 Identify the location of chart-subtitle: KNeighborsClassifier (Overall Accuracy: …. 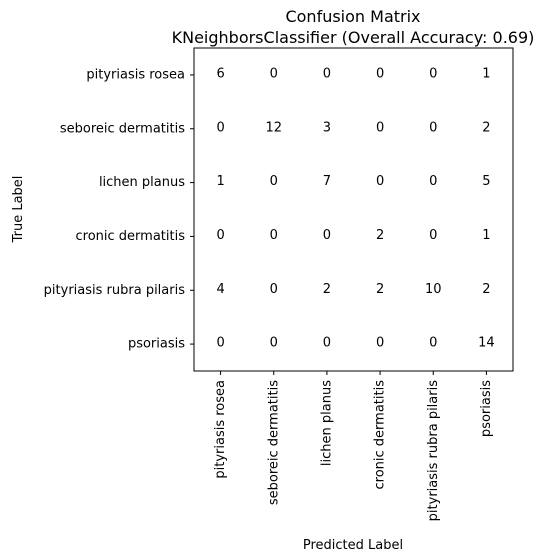
(353, 37).